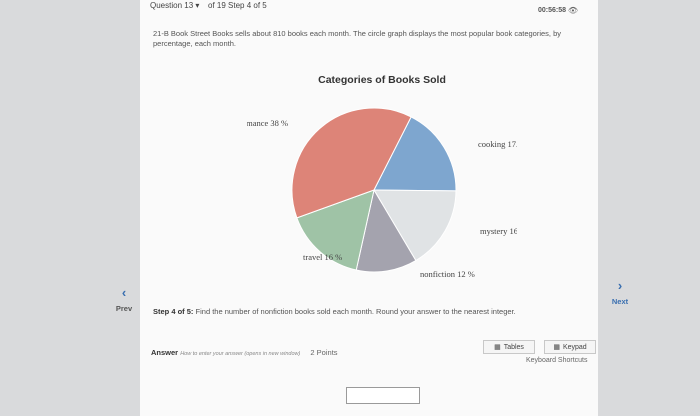 This screenshot has width=700, height=416. What do you see at coordinates (497, 347) in the screenshot?
I see `table-icon: ▦` at bounding box center [497, 347].